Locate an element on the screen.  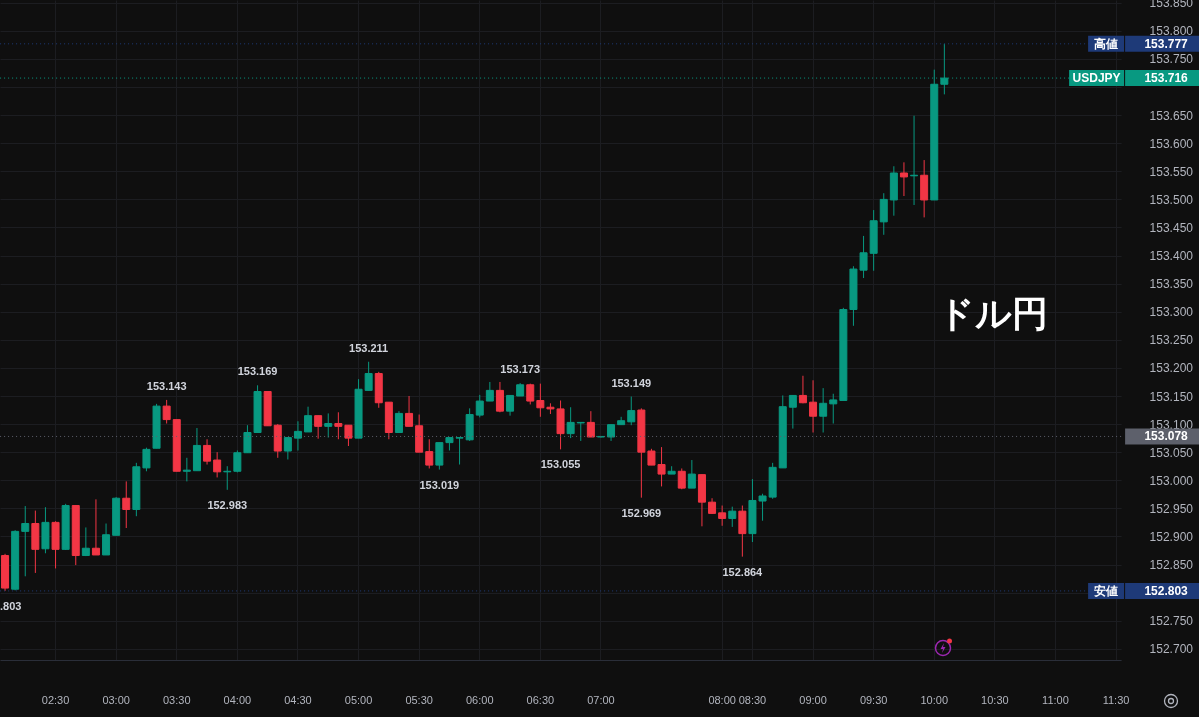
text: 153.777 is located at coordinates (1166, 43).